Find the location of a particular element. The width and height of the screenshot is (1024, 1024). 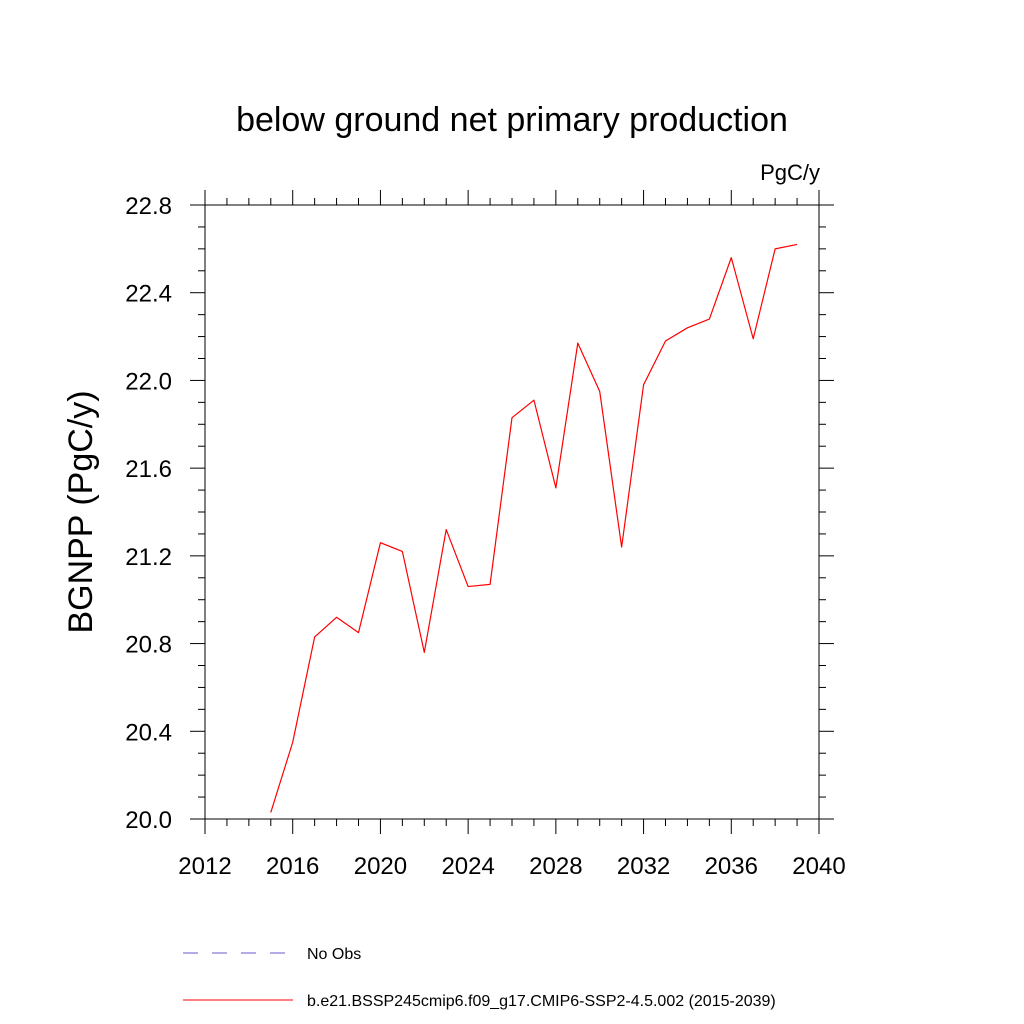

y-tick-label: 21.2 is located at coordinates (148, 557).